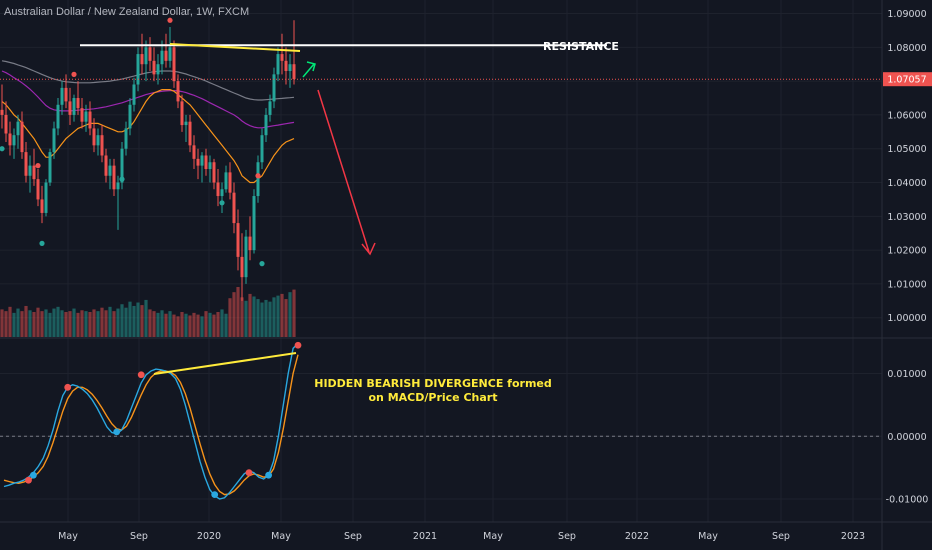  What do you see at coordinates (461, 536) in the screenshot?
I see `time-axis: May Sep 2020 May Sep 2021 May Sep 2022 May Sep 2023` at bounding box center [461, 536].